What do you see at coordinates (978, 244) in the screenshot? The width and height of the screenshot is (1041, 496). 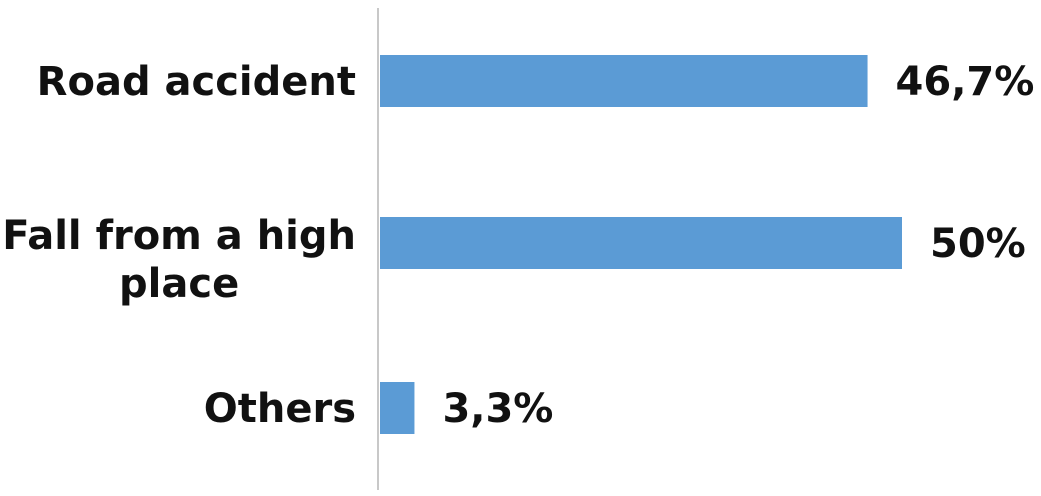 I see `value-label-1: 50%` at bounding box center [978, 244].